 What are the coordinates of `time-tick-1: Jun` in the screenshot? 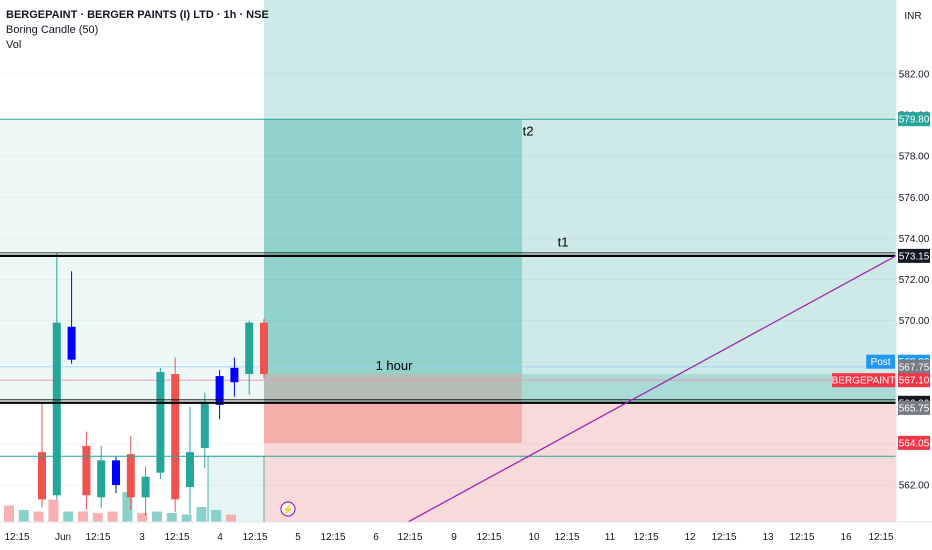 It's located at (63, 537).